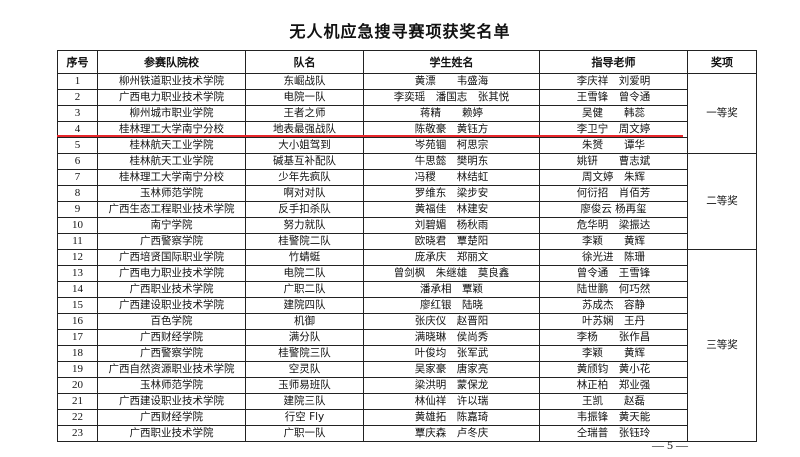 The image size is (800, 457). What do you see at coordinates (370, 136) in the screenshot?
I see `red-underline-annotation` at bounding box center [370, 136].